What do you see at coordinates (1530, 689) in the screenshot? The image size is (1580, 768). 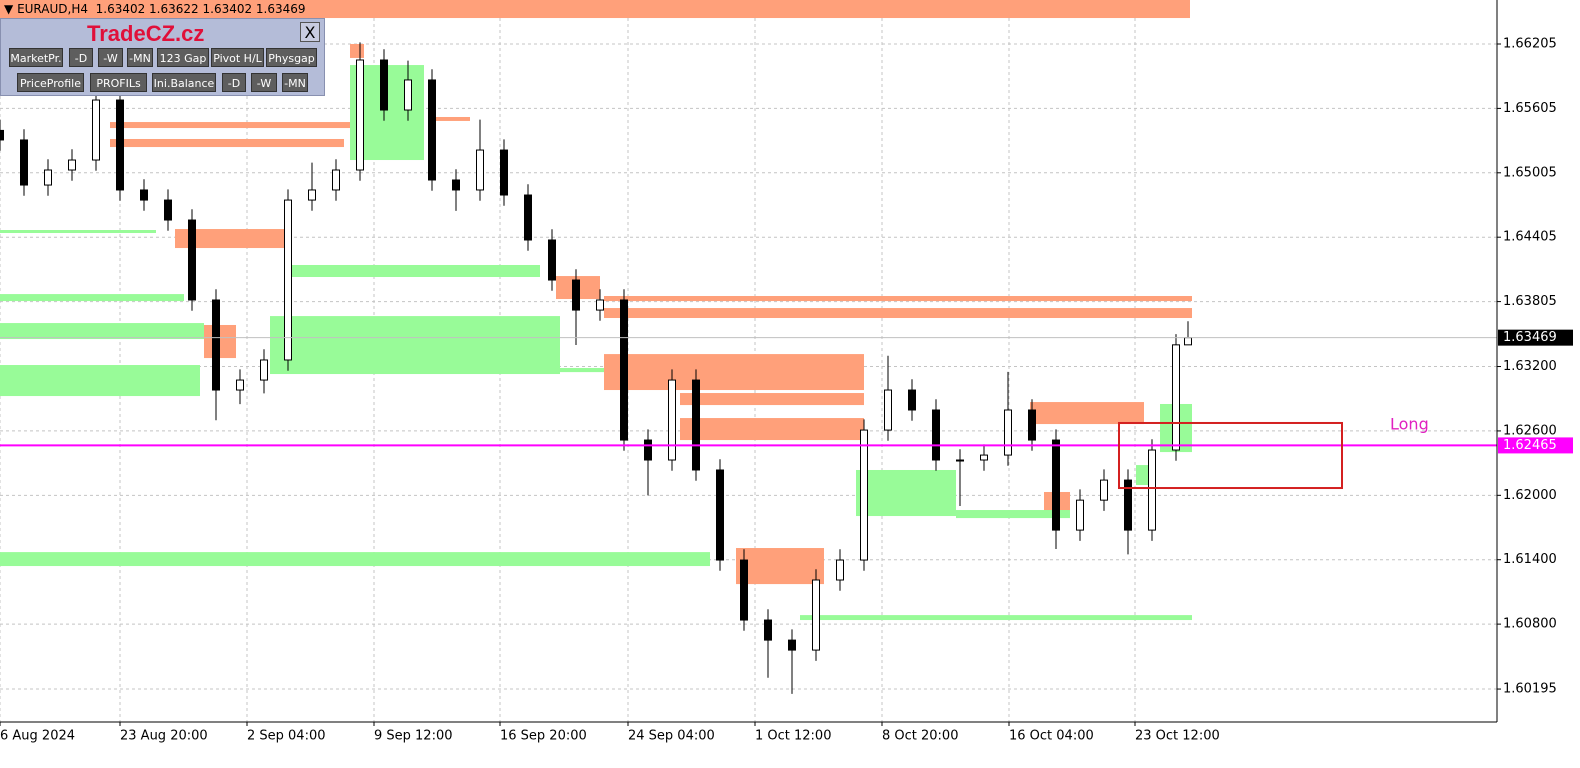 I see `y-tick-label: 1.60195` at bounding box center [1530, 689].